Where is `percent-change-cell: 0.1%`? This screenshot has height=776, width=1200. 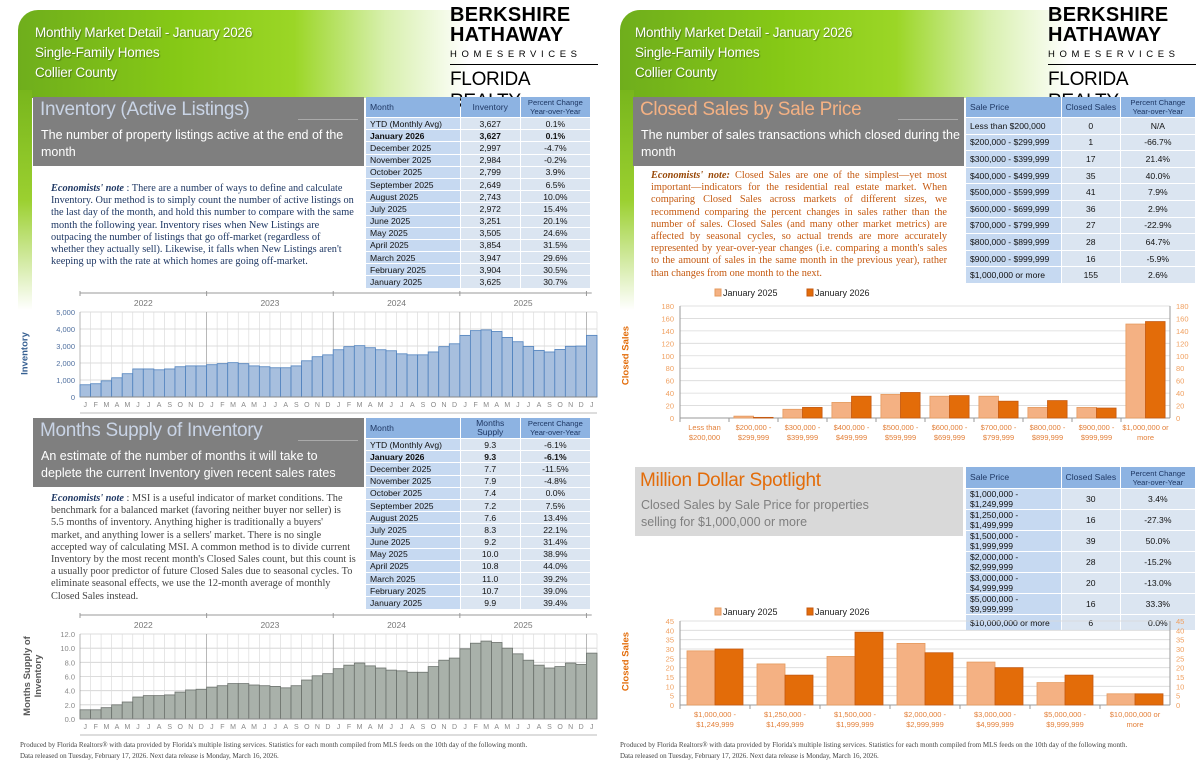 percent-change-cell: 0.1% is located at coordinates (555, 124).